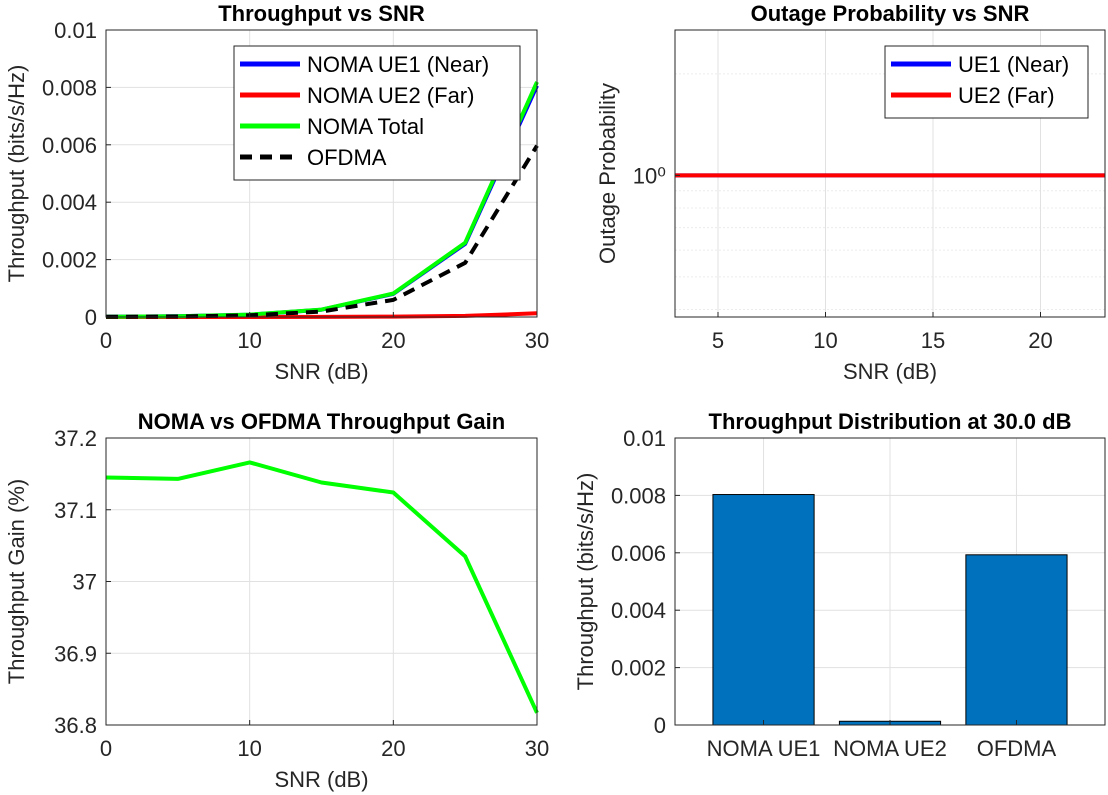  What do you see at coordinates (321, 13) in the screenshot?
I see `chart-title: Throughput vs SNR` at bounding box center [321, 13].